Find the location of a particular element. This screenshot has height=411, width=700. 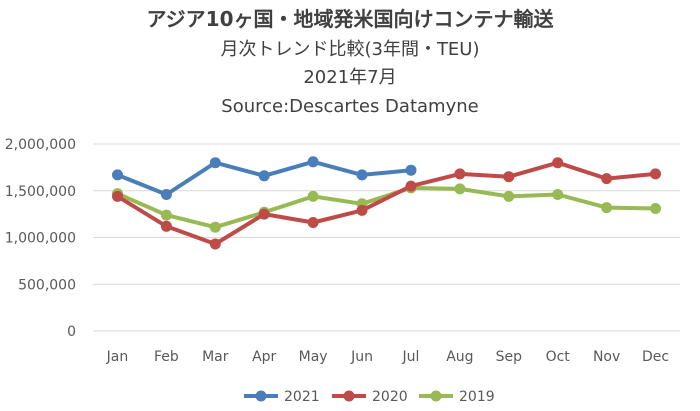

x-tick-label: Feb is located at coordinates (166, 357).